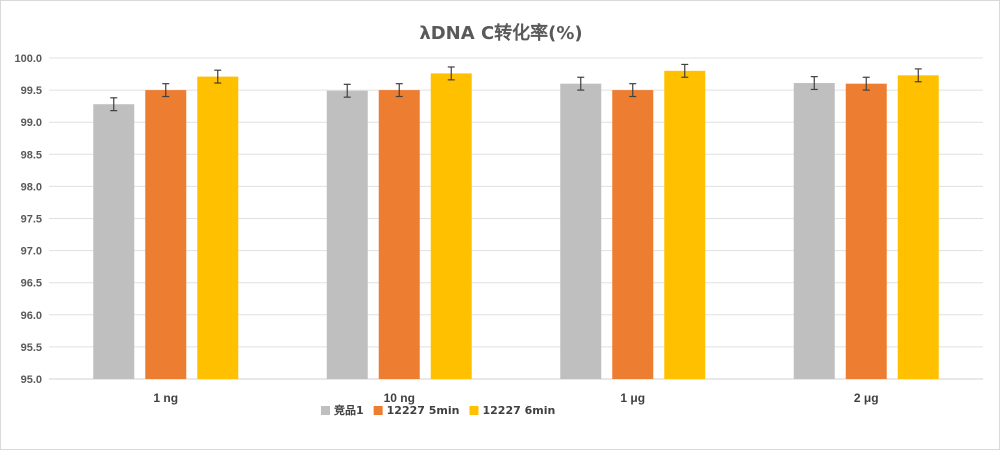 This screenshot has width=1000, height=451. I want to click on y-tick-label: 96.5, so click(31, 284).